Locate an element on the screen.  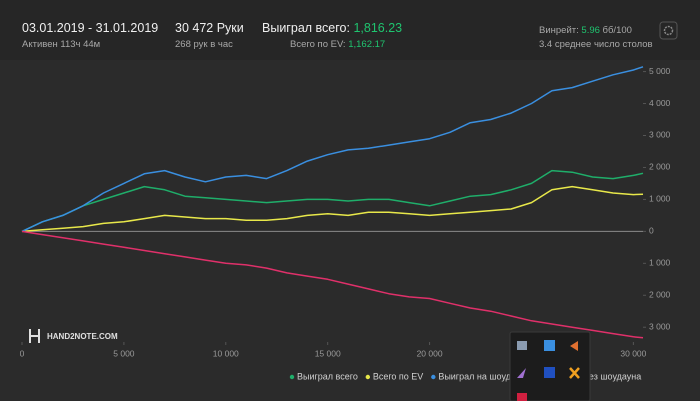
y-tick-label: 5 000 is located at coordinates (660, 71).